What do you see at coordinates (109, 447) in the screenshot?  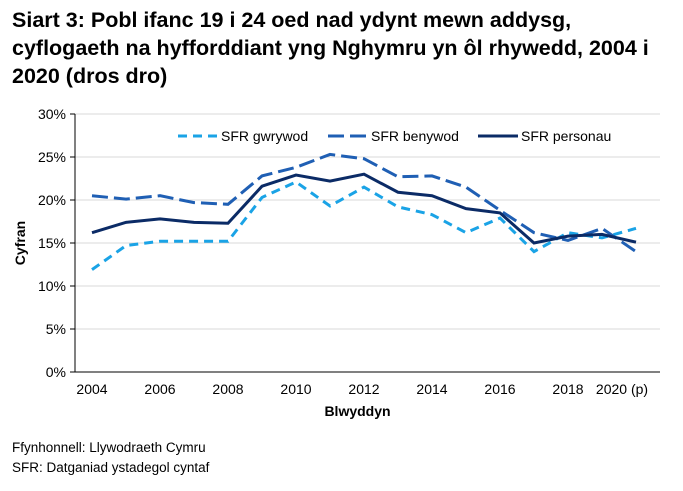 I see `source-note: Ffynhonnell: Llywodraeth Cymru` at bounding box center [109, 447].